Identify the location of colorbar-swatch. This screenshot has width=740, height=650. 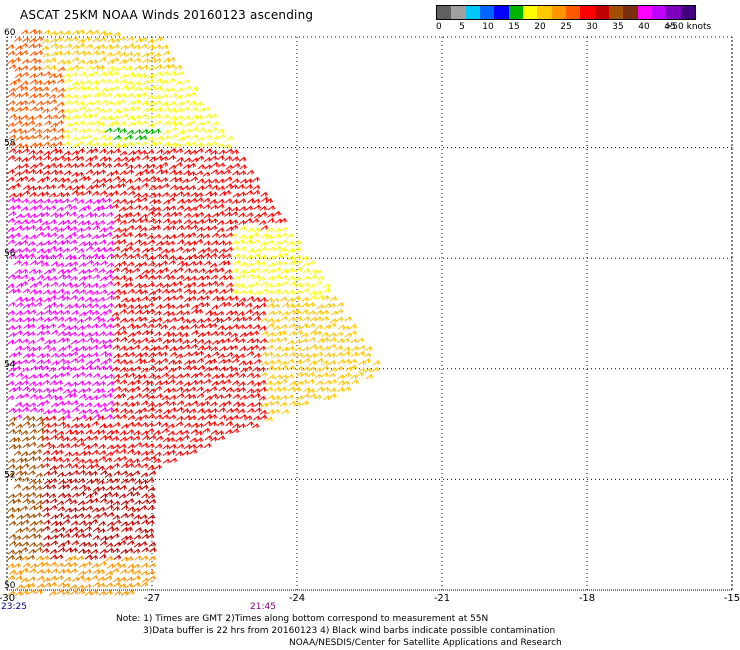
(472, 12).